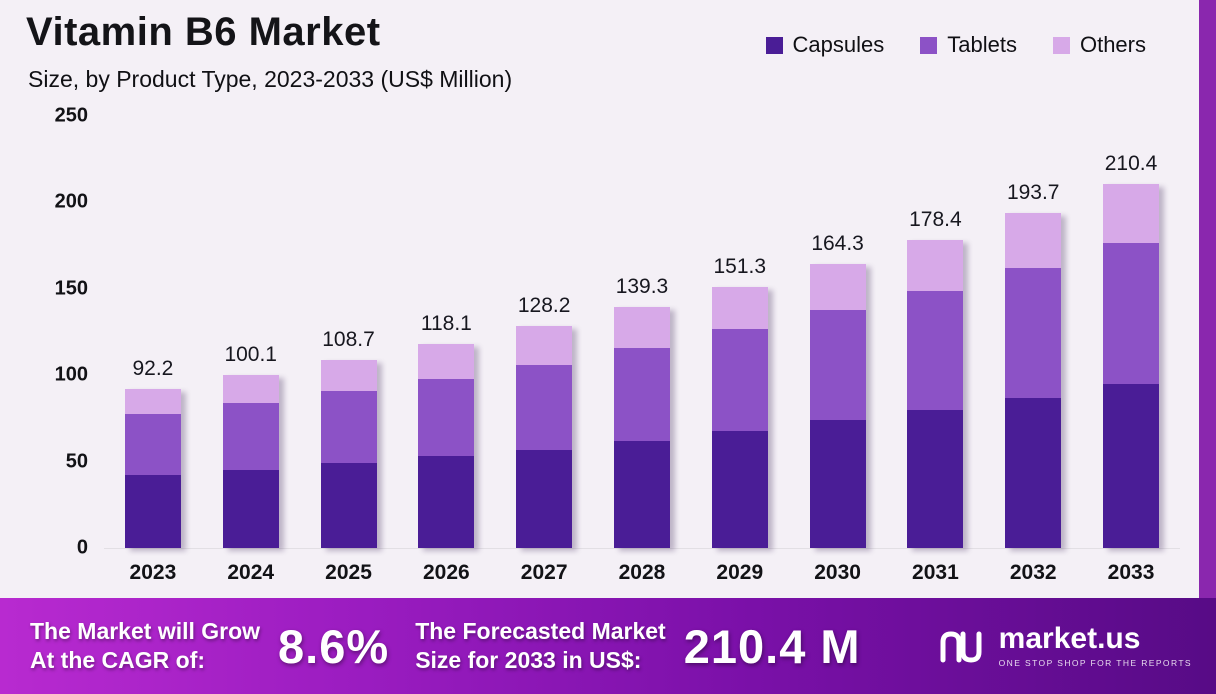  I want to click on x-axis-label: 2028, so click(642, 572).